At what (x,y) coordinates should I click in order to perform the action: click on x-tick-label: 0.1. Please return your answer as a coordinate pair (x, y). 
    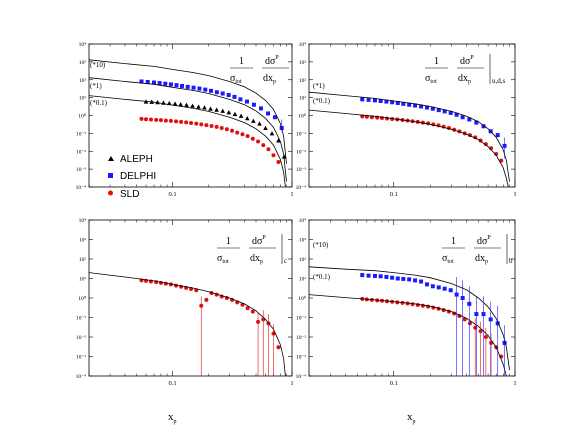
    Looking at the image, I should click on (394, 383).